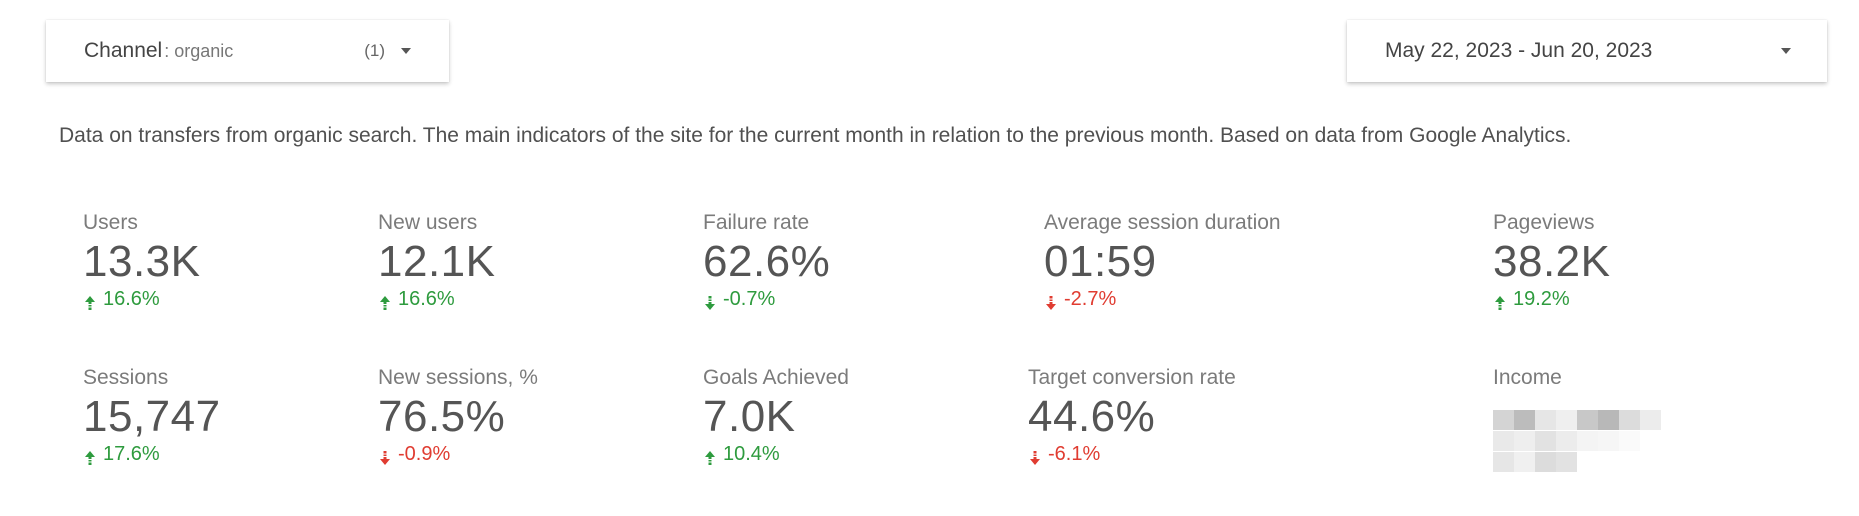  I want to click on metric-failure-rate: Failure rate 62.6% -0.7%, so click(766, 261).